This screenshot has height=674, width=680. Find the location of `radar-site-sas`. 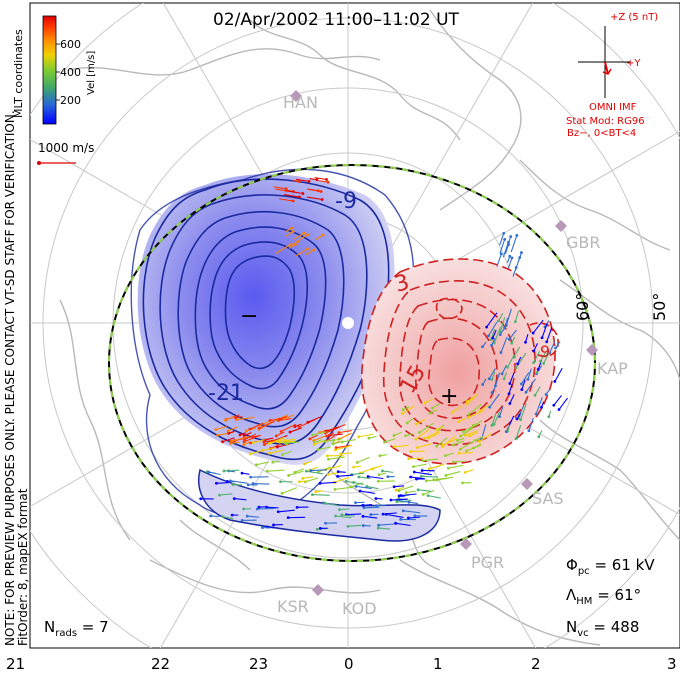

radar-site-sas is located at coordinates (527, 484).